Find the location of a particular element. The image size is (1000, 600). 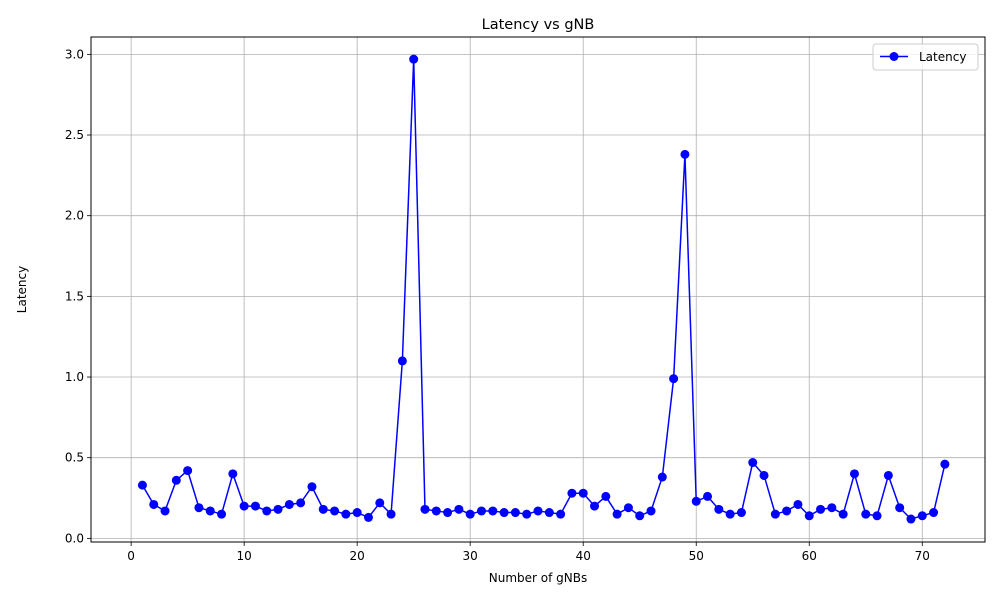

y-tick-label: 1.0 is located at coordinates (74, 377).